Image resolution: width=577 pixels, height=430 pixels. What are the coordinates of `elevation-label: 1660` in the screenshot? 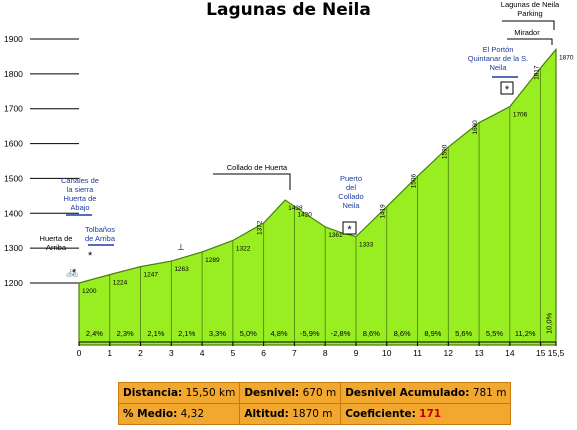 It's located at (475, 127).